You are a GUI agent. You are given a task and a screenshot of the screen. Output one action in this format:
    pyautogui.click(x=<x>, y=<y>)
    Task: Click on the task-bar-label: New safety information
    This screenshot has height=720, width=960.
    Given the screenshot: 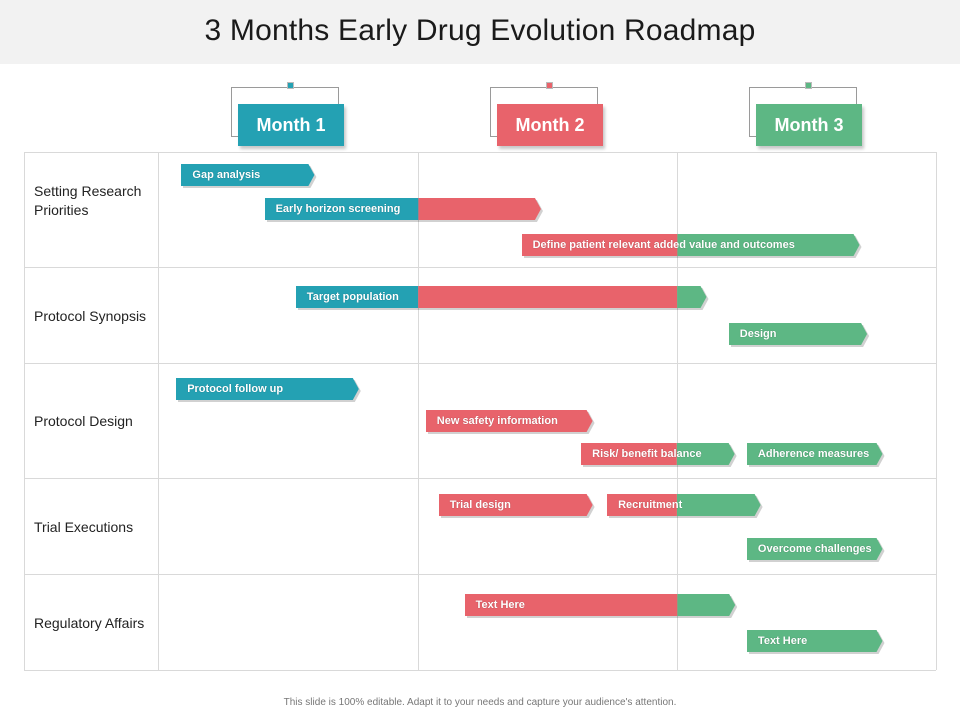 What is the action you would take?
    pyautogui.click(x=497, y=421)
    